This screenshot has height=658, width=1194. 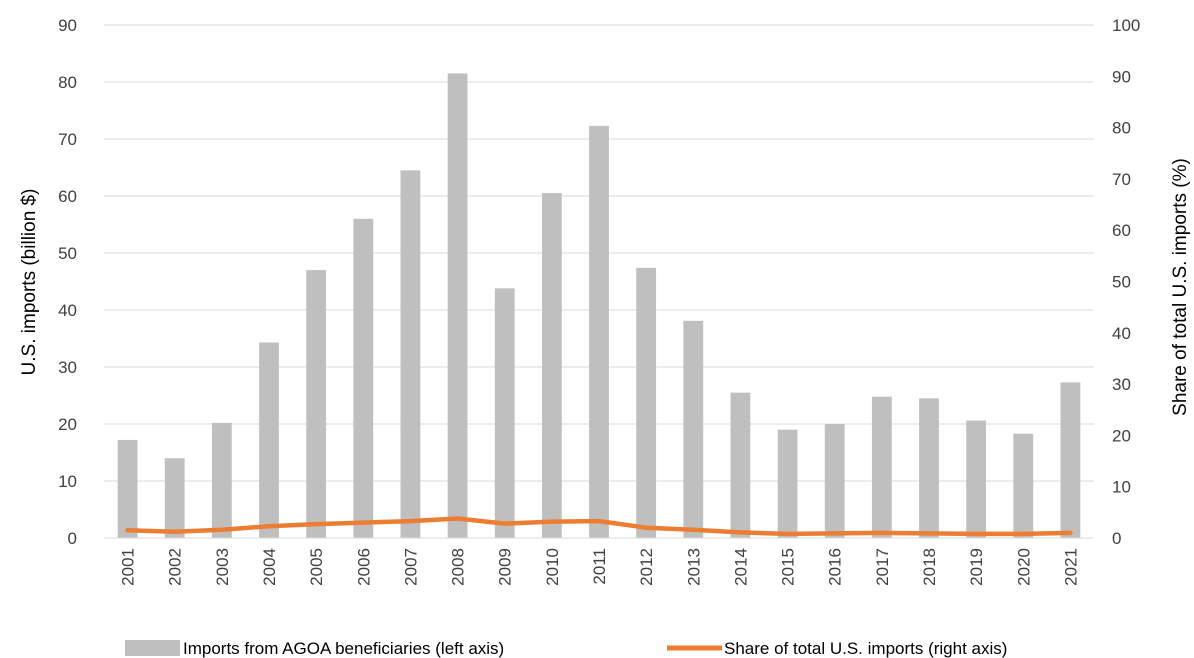 What do you see at coordinates (1121, 230) in the screenshot?
I see `right-tick-label: 60` at bounding box center [1121, 230].